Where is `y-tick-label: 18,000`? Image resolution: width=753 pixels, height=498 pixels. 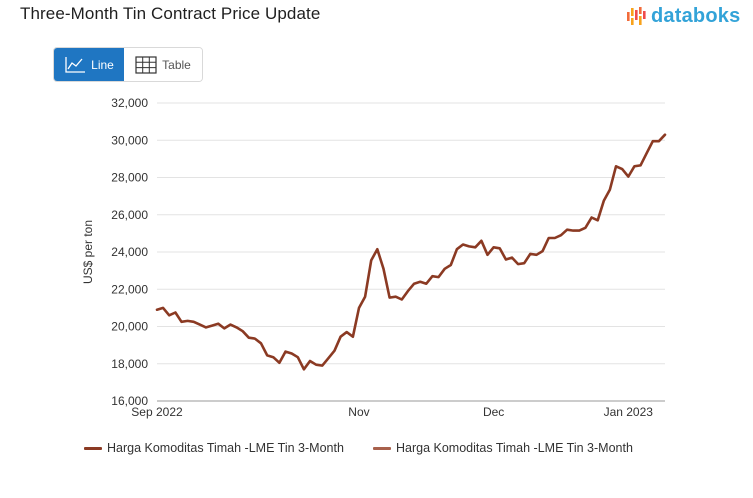
y-tick-label: 18,000 is located at coordinates (129, 364).